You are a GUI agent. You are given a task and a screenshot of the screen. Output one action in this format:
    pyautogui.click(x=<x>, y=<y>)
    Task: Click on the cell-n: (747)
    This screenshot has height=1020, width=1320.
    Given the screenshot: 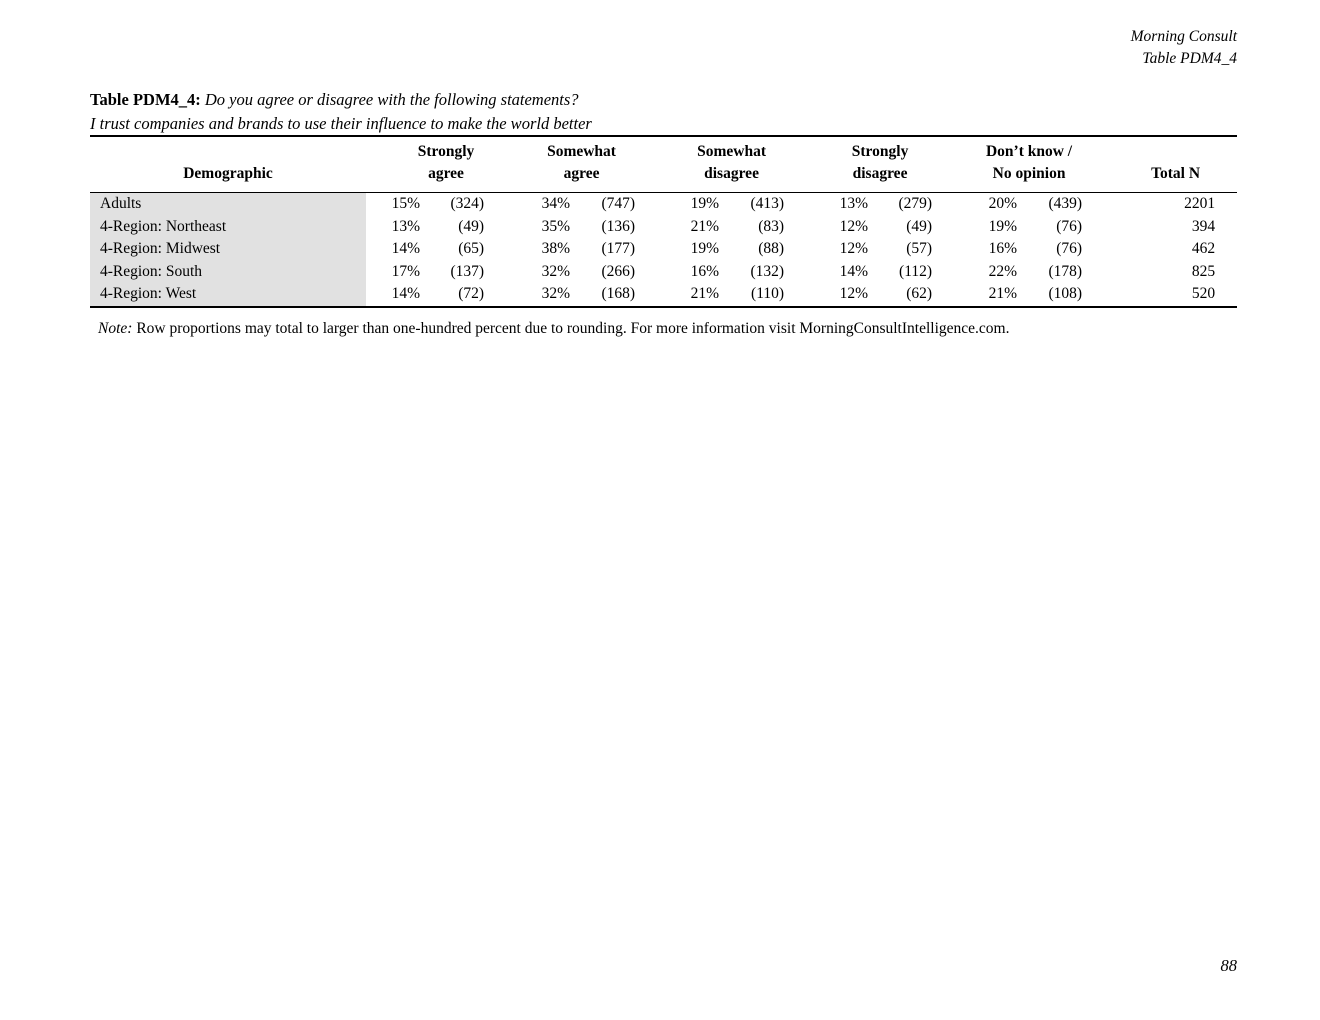 What is the action you would take?
    pyautogui.click(x=618, y=203)
    